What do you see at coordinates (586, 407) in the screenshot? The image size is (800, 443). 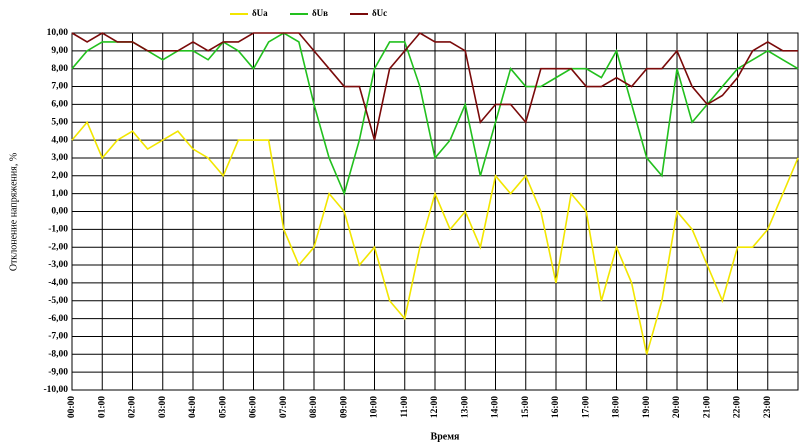 I see `x-tick-label: 17:00` at bounding box center [586, 407].